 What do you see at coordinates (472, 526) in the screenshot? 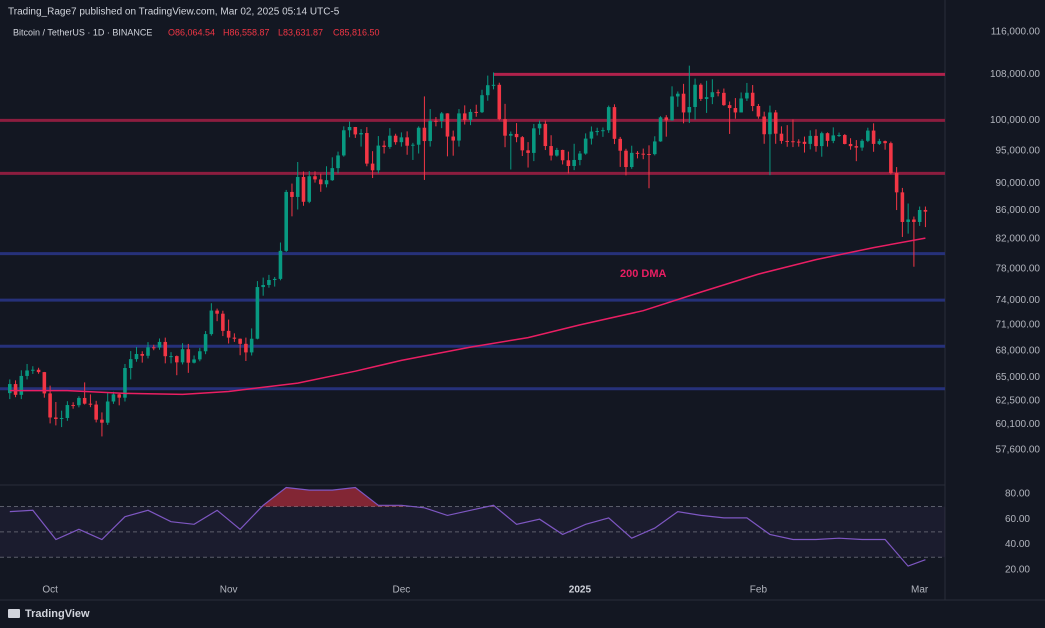
I see `rsi-pane` at bounding box center [472, 526].